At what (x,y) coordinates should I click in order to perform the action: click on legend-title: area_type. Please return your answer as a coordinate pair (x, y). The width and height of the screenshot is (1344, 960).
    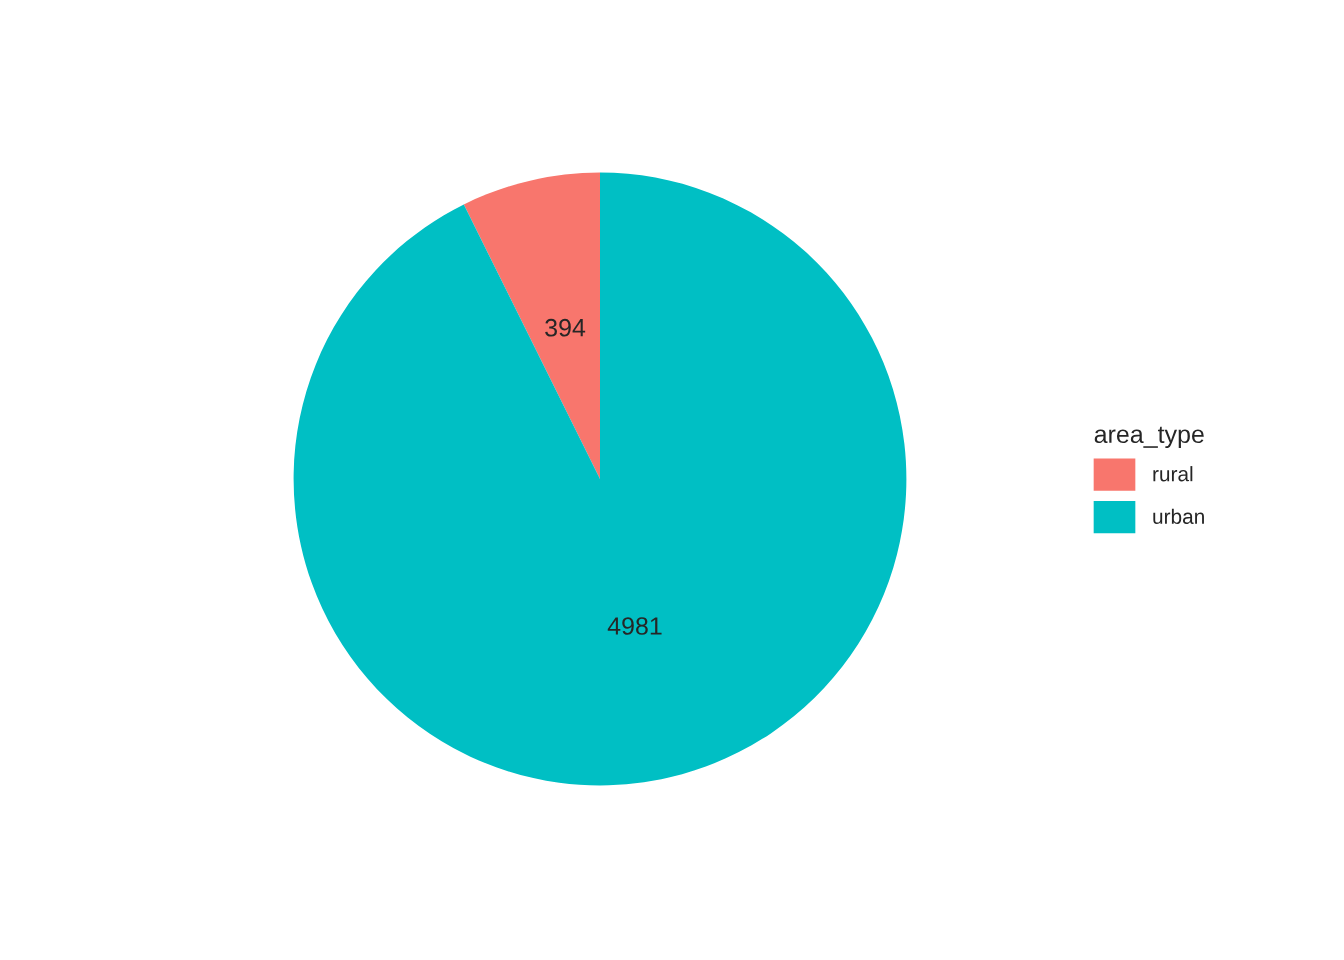
    Looking at the image, I should click on (1149, 437).